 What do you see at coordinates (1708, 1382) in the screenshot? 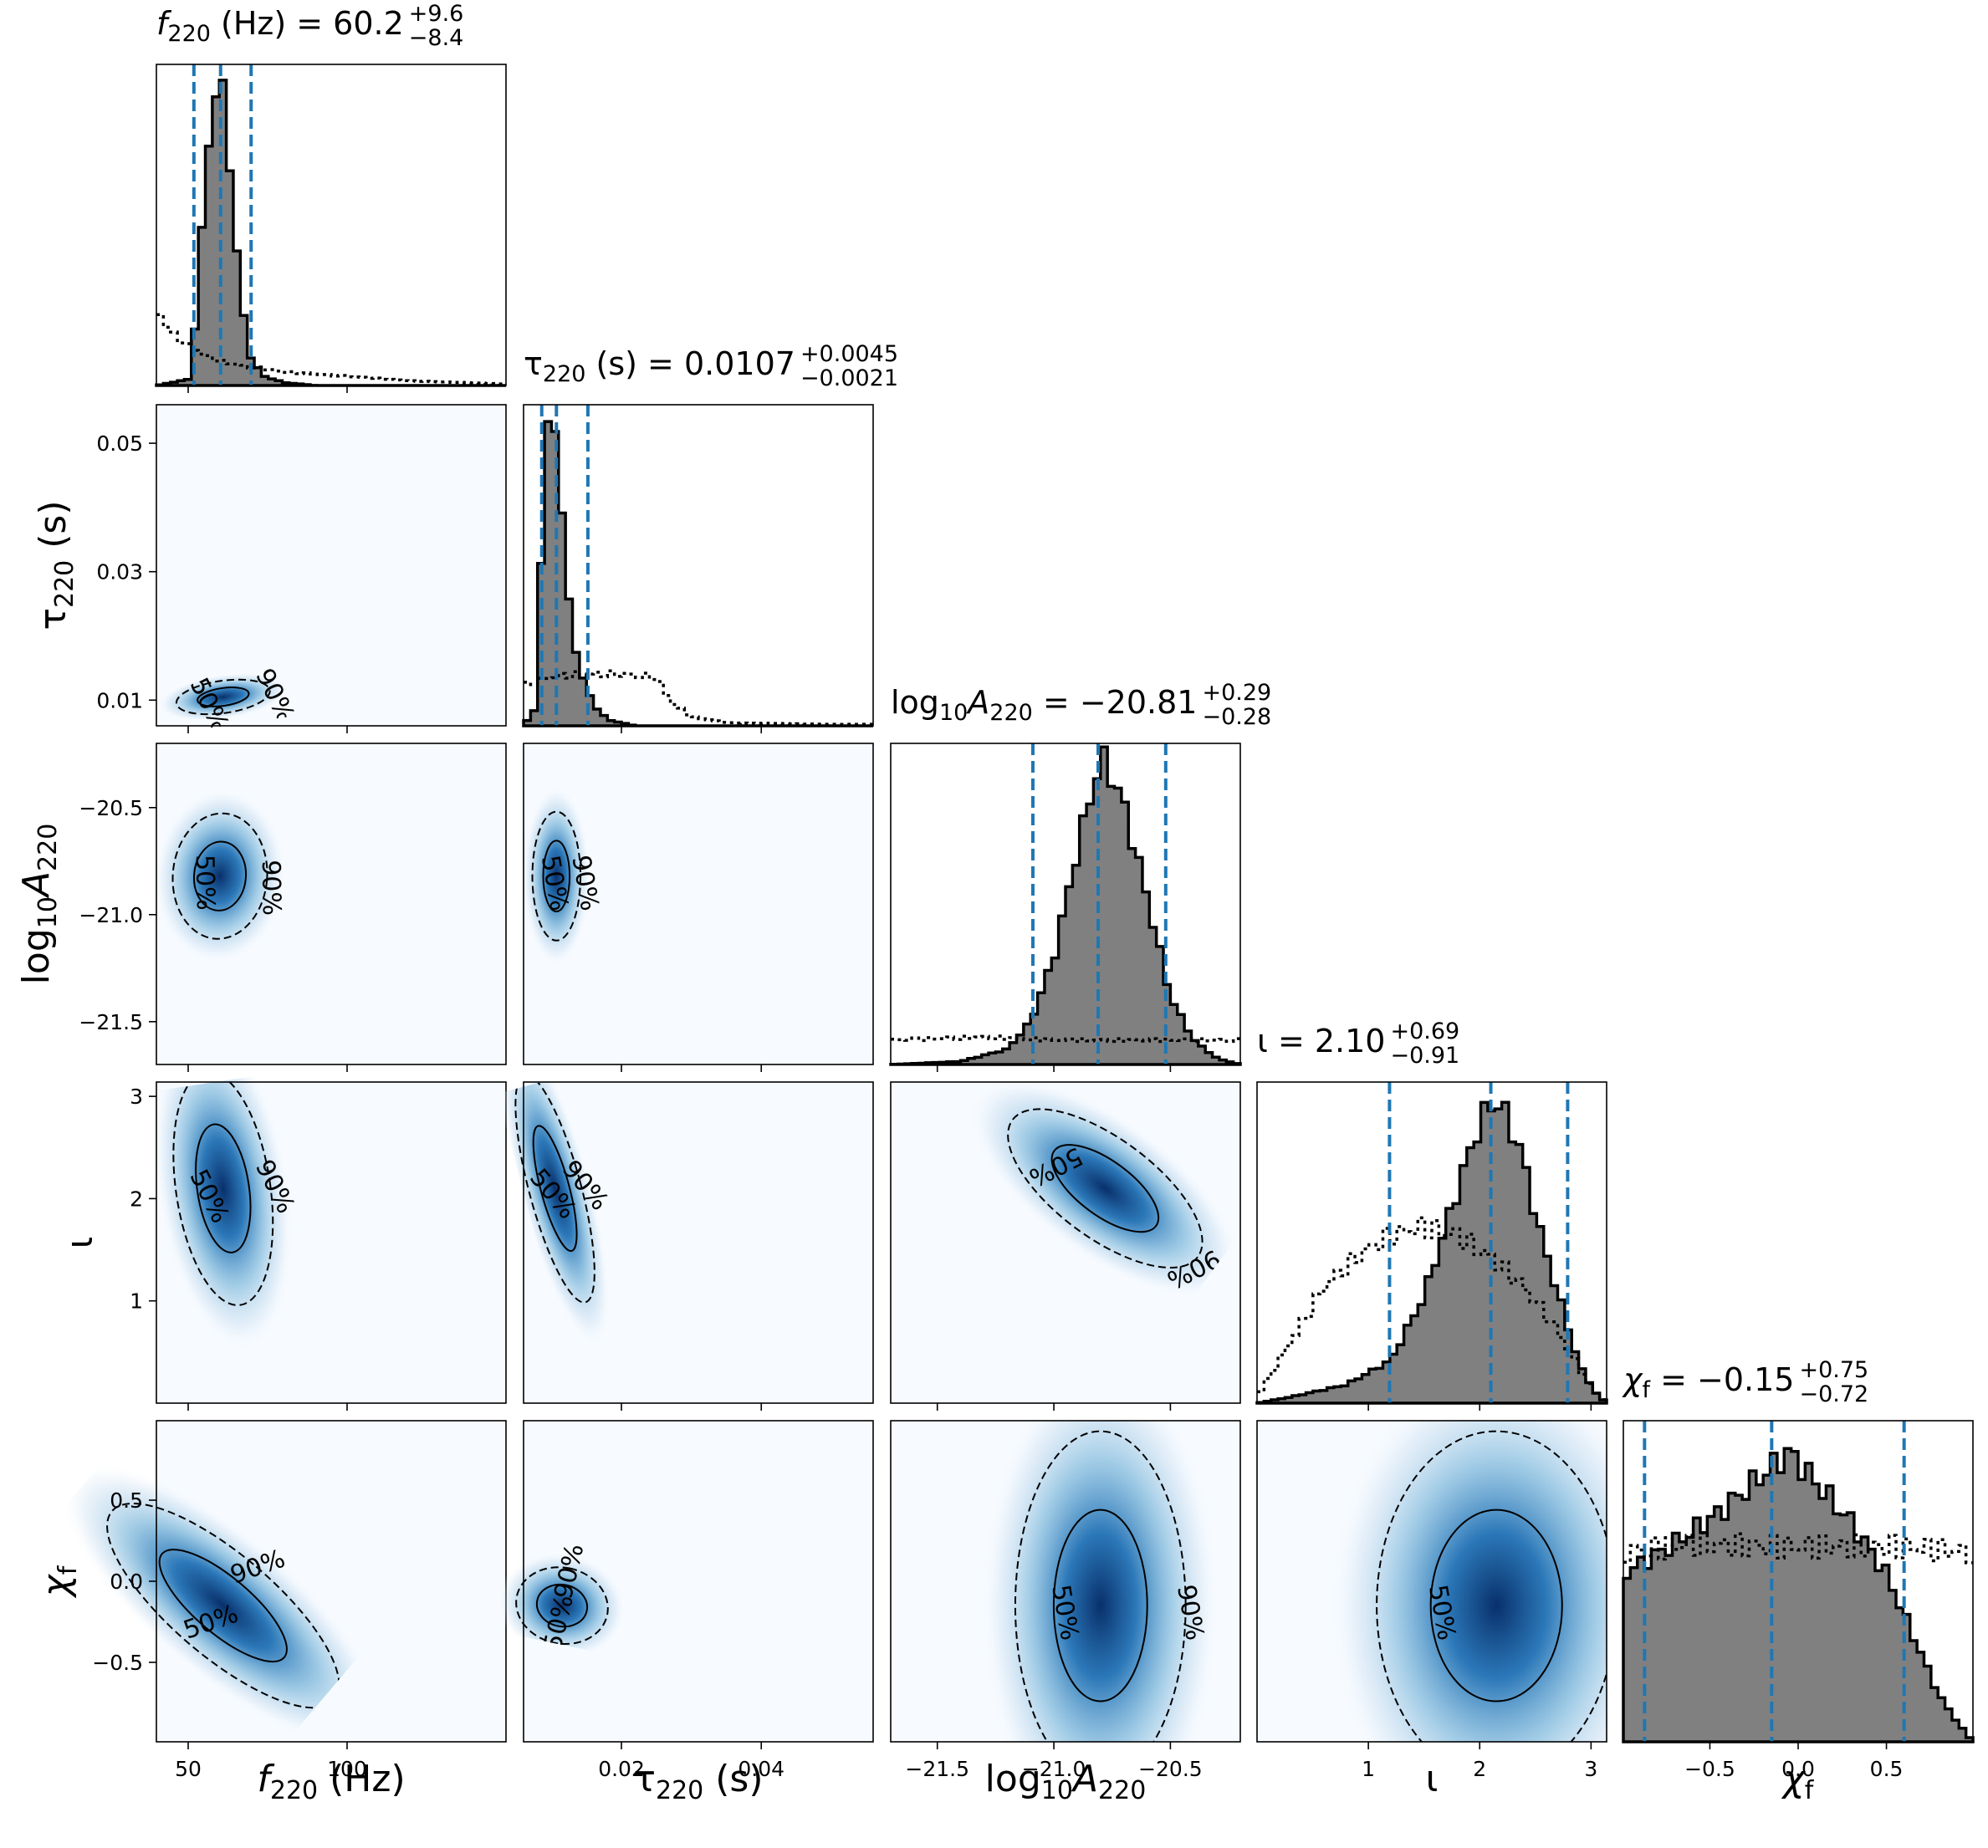
I see `title-main: χf = −0.15` at bounding box center [1708, 1382].